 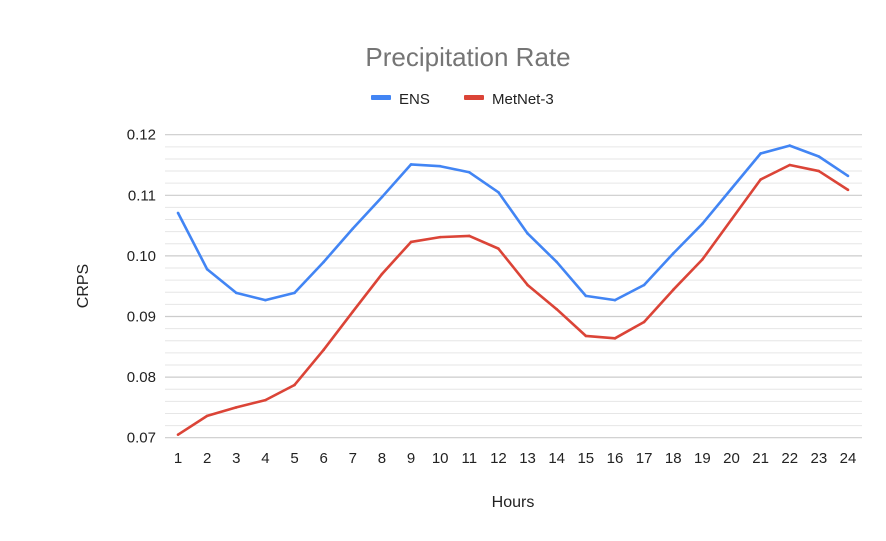 What do you see at coordinates (141, 287) in the screenshot?
I see `y-axis-ticks: 0.07 0.08 0.09 0.10 0.11 0.12` at bounding box center [141, 287].